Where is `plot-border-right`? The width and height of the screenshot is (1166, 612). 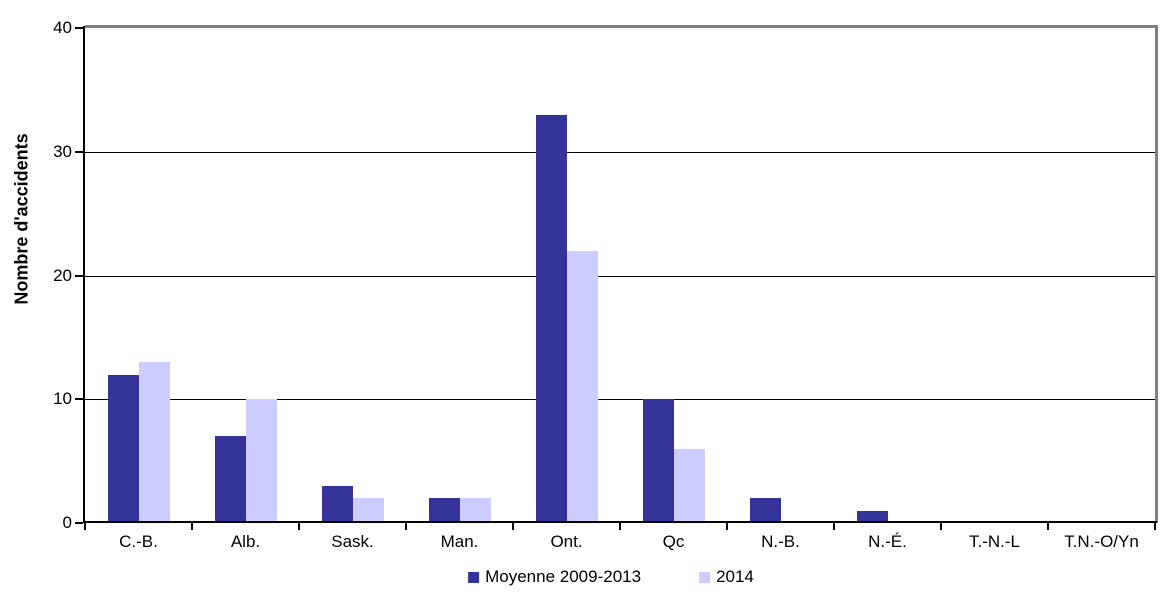
plot-border-right is located at coordinates (1156, 274).